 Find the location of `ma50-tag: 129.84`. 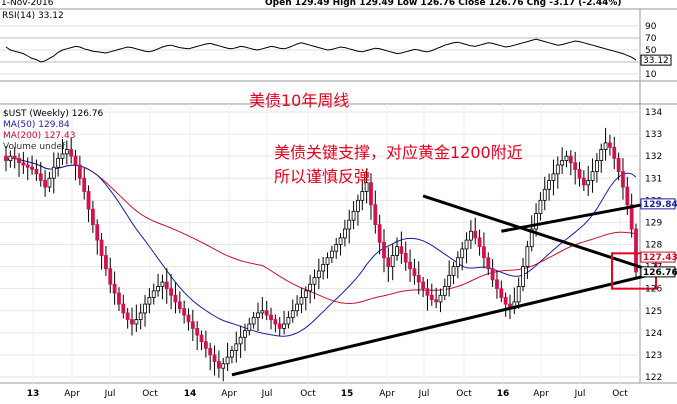

ma50-tag: 129.84 is located at coordinates (660, 205).